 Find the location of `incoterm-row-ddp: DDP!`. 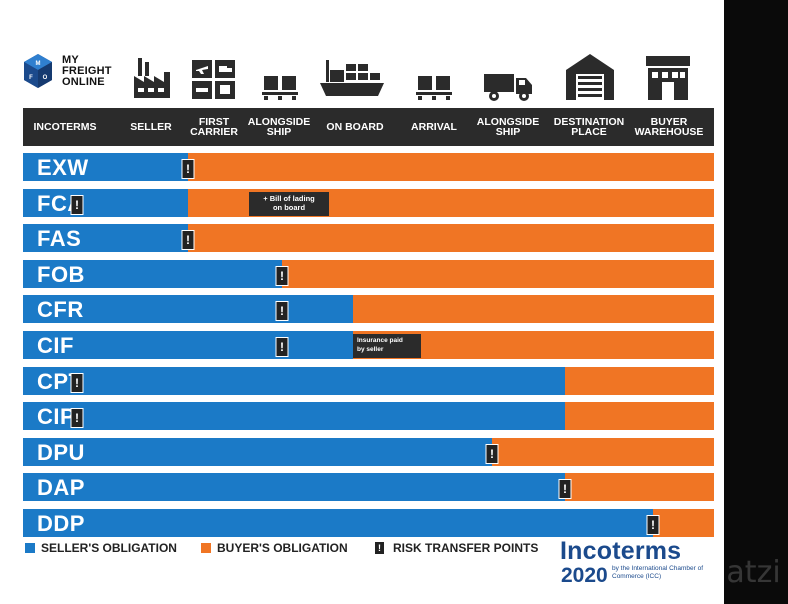

incoterm-row-ddp: DDP! is located at coordinates (368, 523).